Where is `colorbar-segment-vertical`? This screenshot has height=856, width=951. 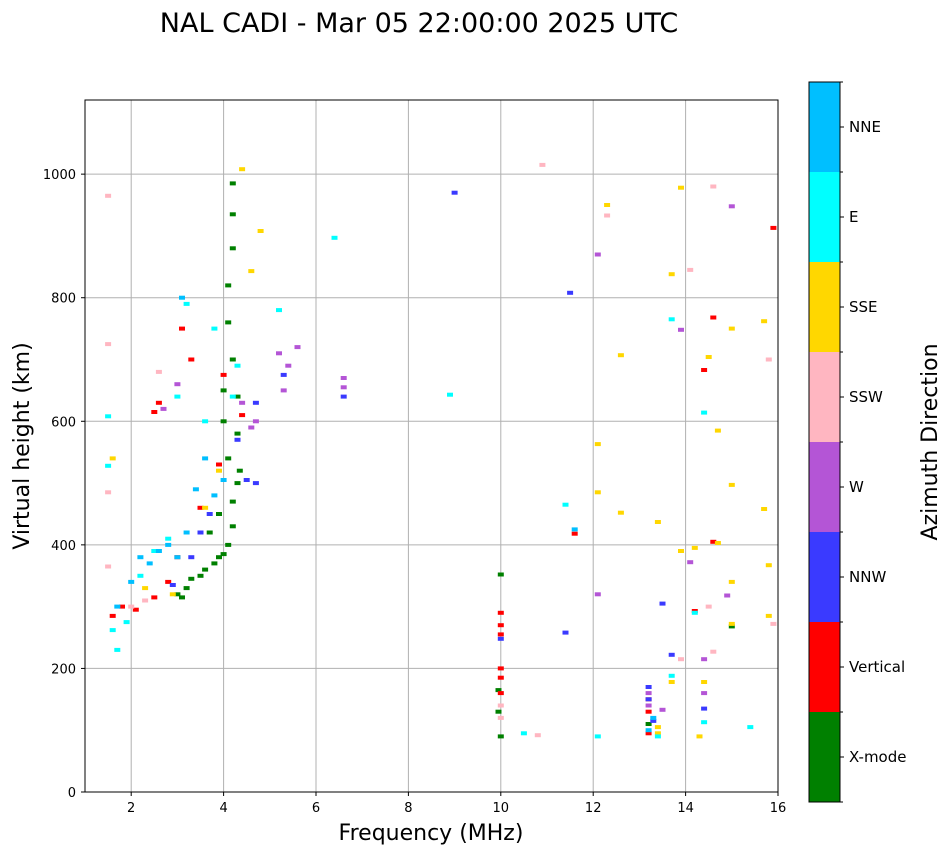
colorbar-segment-vertical is located at coordinates (824, 667).